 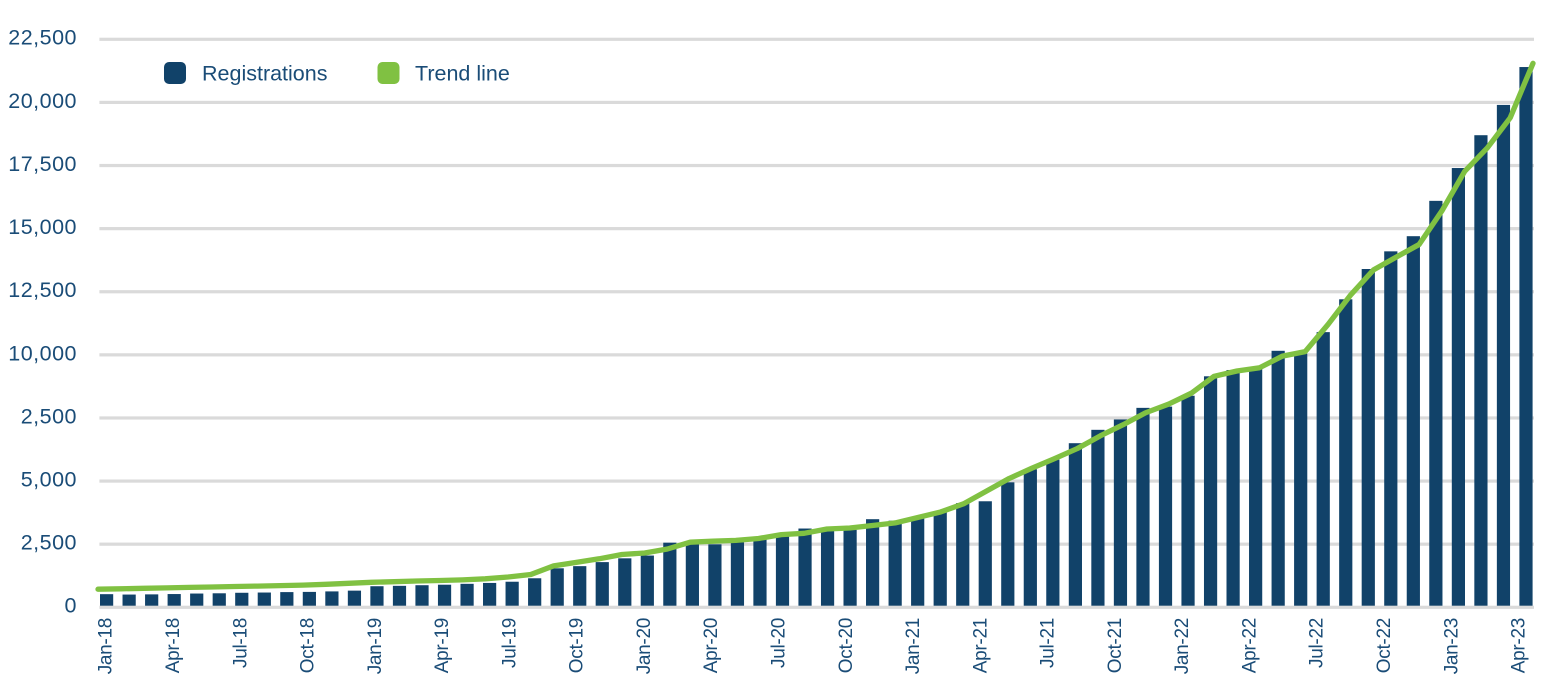 What do you see at coordinates (577, 645) in the screenshot?
I see `svg-text: Oct-19` at bounding box center [577, 645].